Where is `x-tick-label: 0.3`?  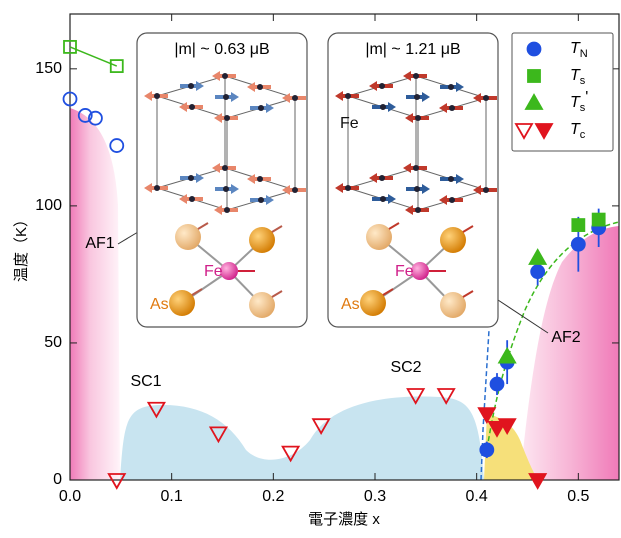
x-tick-label: 0.3 is located at coordinates (375, 496).